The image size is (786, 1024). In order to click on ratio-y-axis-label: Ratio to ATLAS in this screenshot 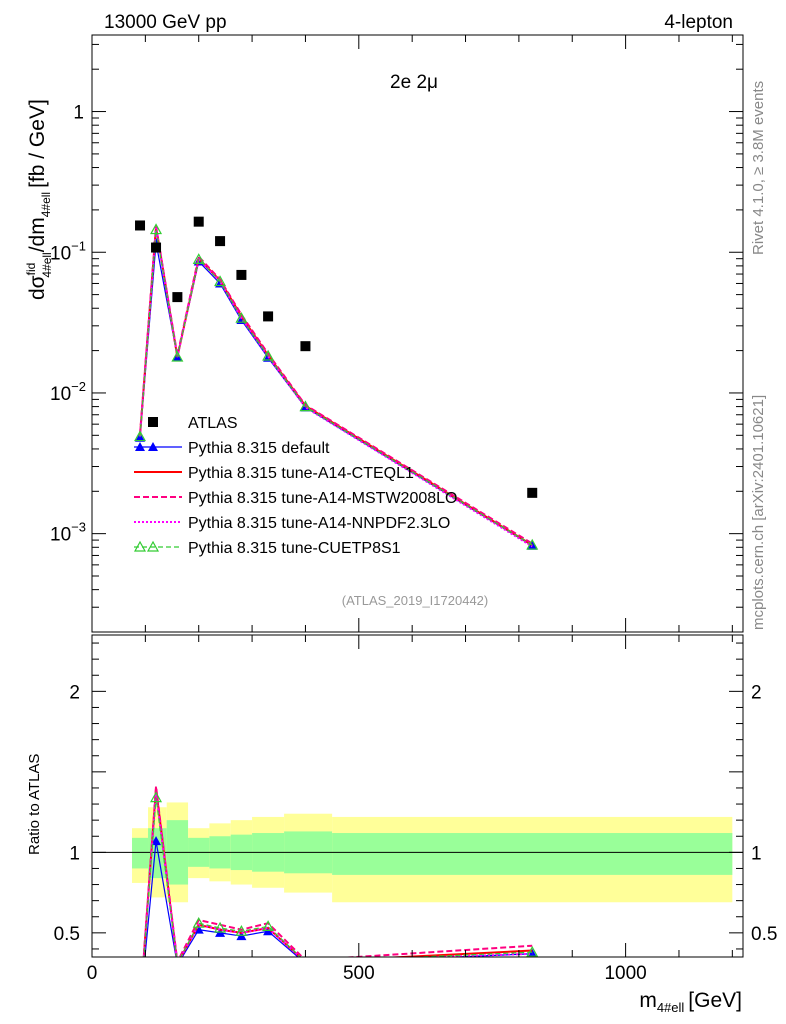, I will do `click(34, 804)`.